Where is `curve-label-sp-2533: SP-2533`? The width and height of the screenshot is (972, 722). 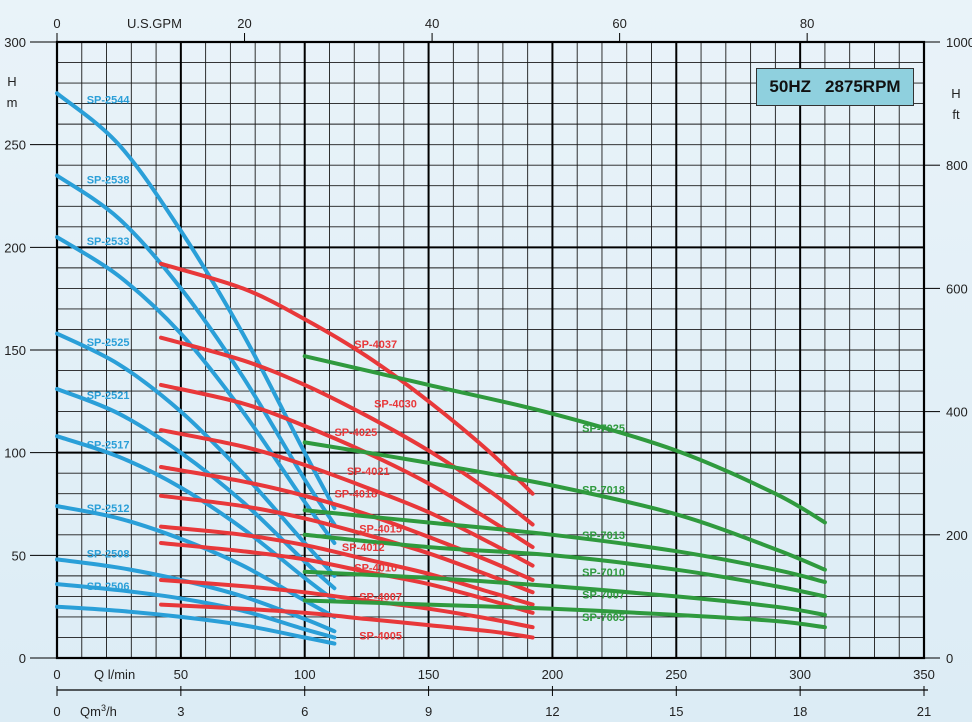 curve-label-sp-2533: SP-2533 is located at coordinates (108, 242).